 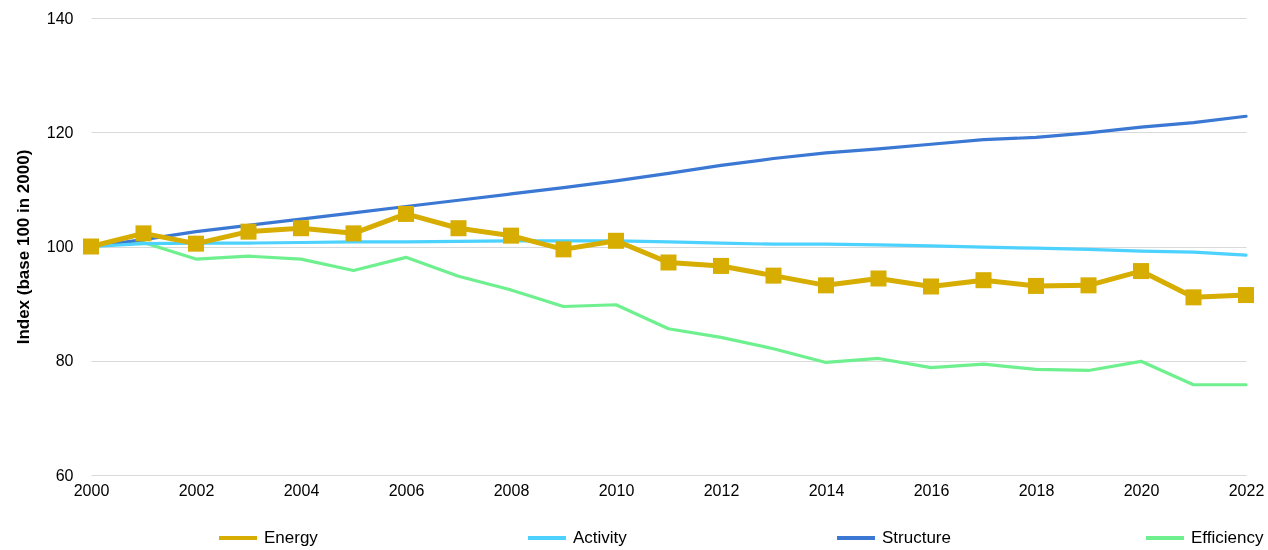 What do you see at coordinates (301, 490) in the screenshot?
I see `x-tick-label: 2004` at bounding box center [301, 490].